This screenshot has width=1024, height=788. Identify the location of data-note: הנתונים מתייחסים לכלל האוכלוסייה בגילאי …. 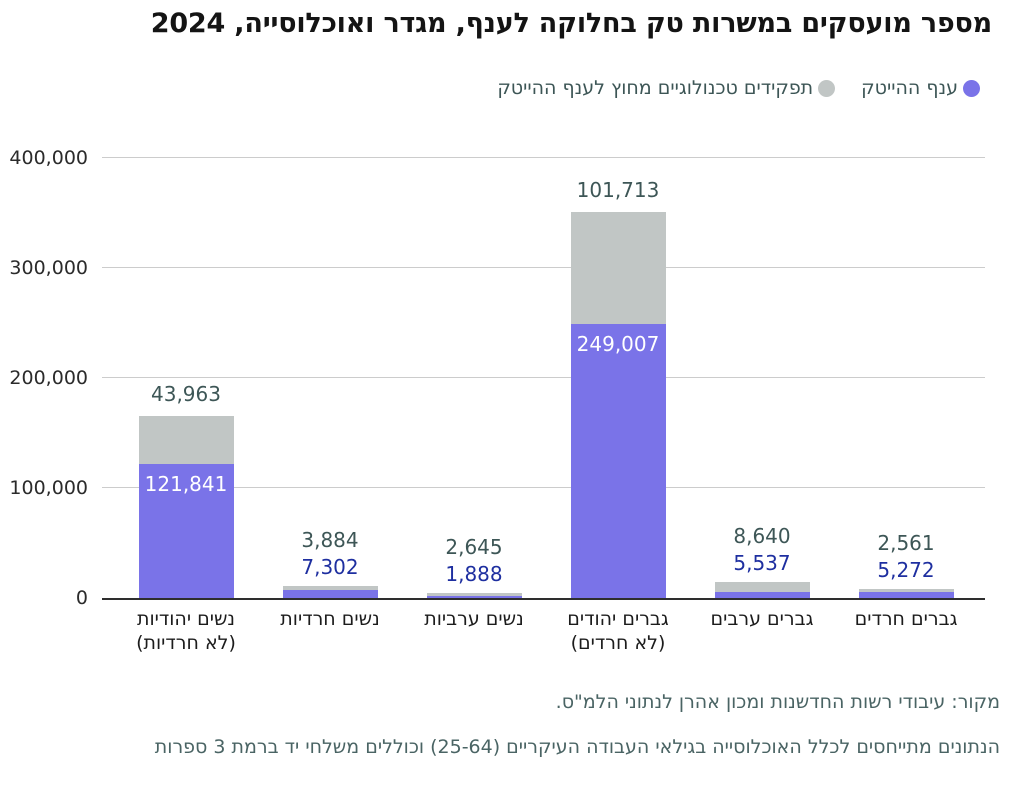
(577, 747).